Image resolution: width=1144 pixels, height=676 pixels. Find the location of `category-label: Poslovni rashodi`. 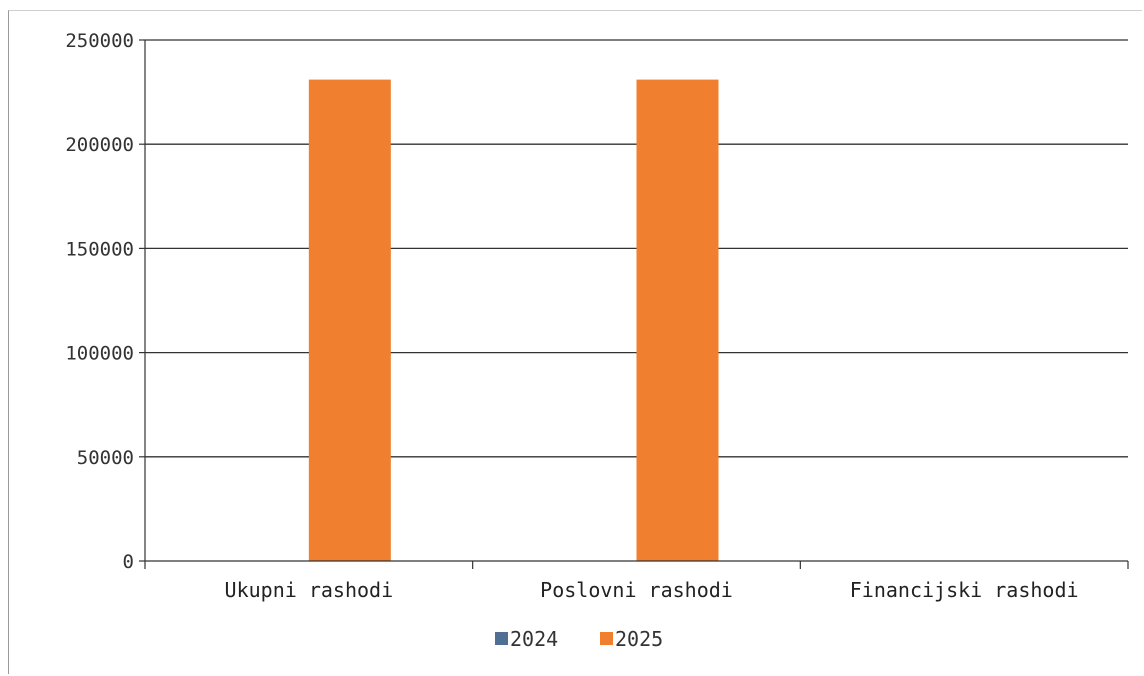

category-label: Poslovni rashodi is located at coordinates (636, 590).